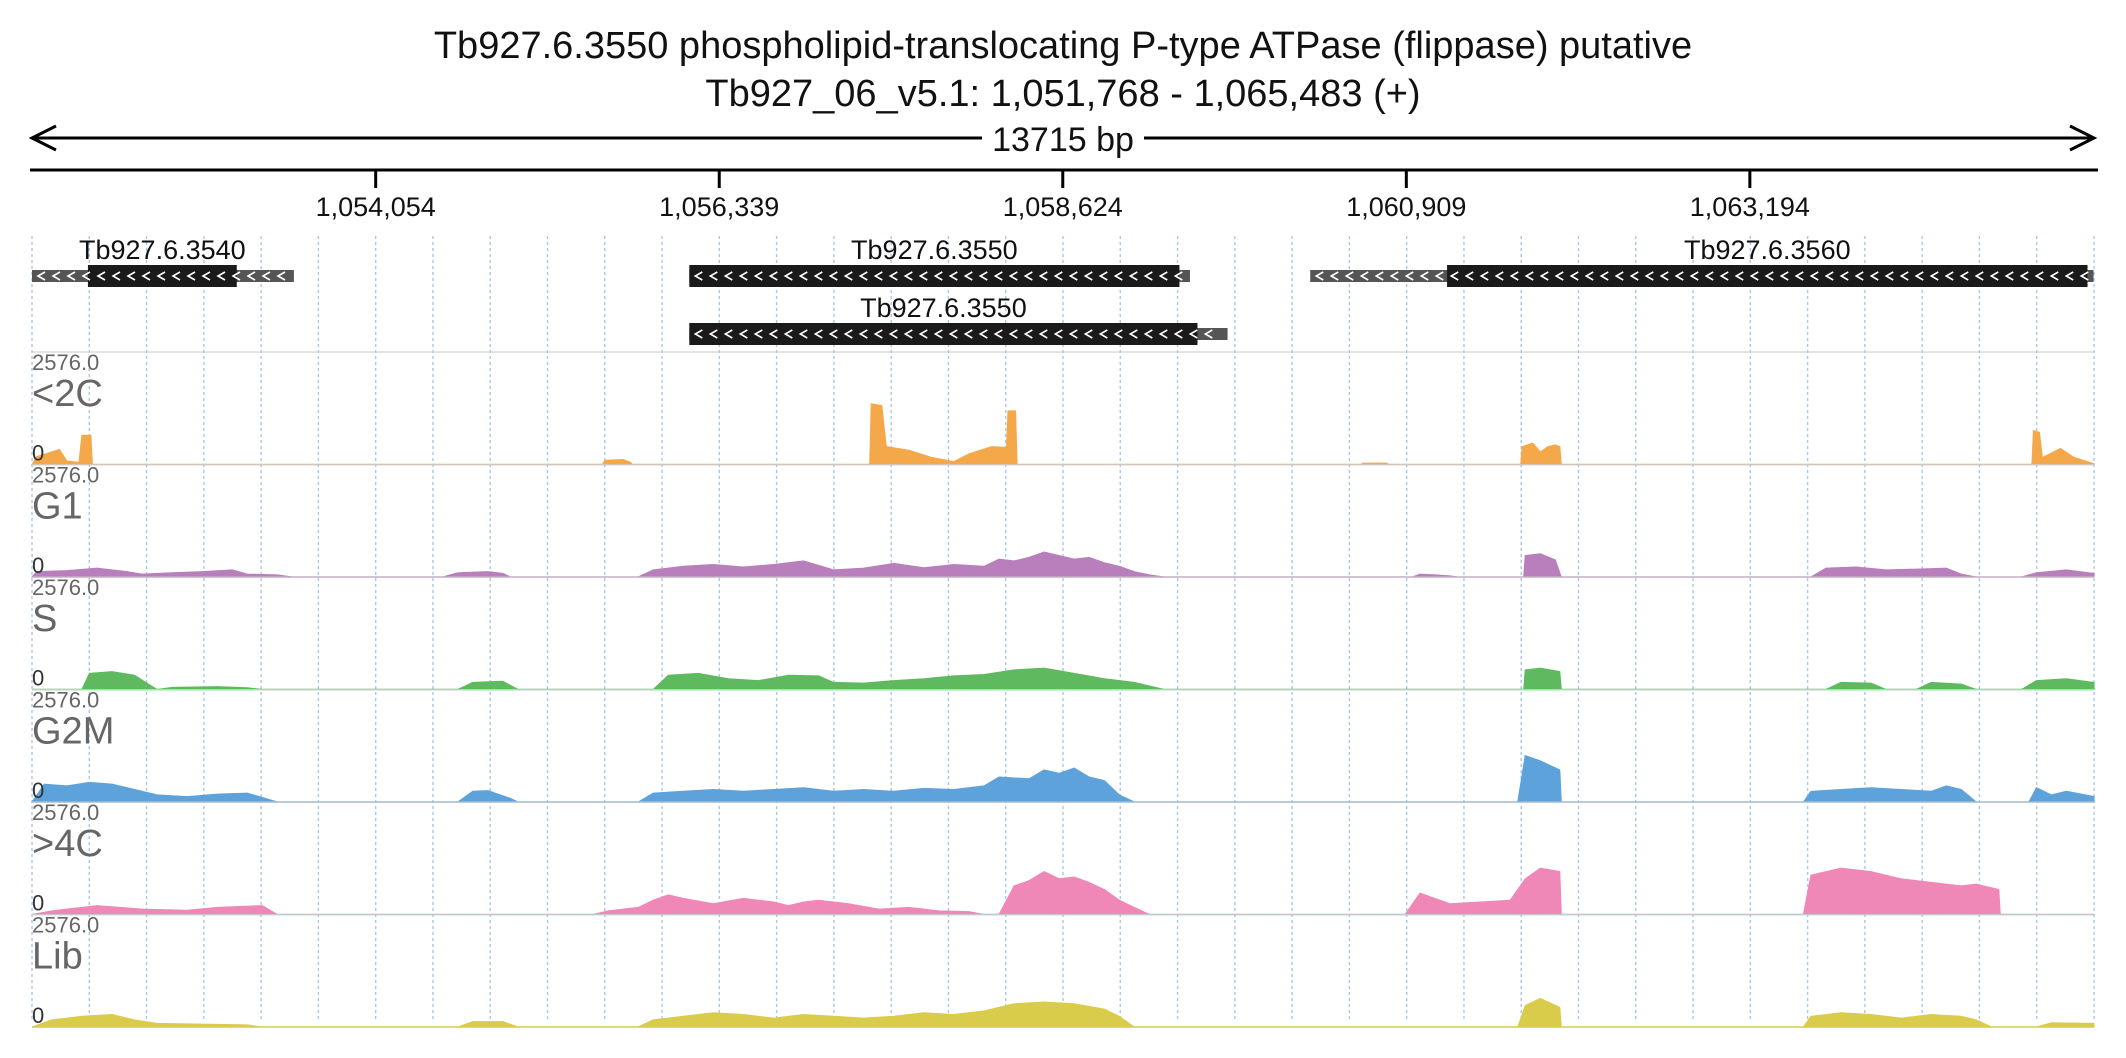 The height and width of the screenshot is (1058, 2126). What do you see at coordinates (73, 732) in the screenshot?
I see `track-name: G2M` at bounding box center [73, 732].